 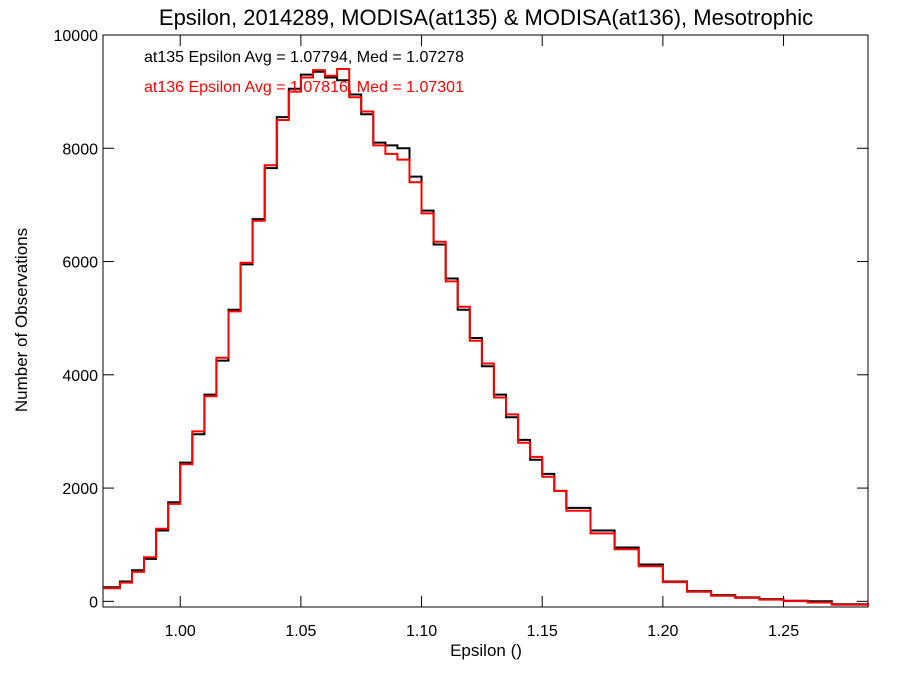 What do you see at coordinates (80, 263) in the screenshot?
I see `y-tick-label: 6000` at bounding box center [80, 263].